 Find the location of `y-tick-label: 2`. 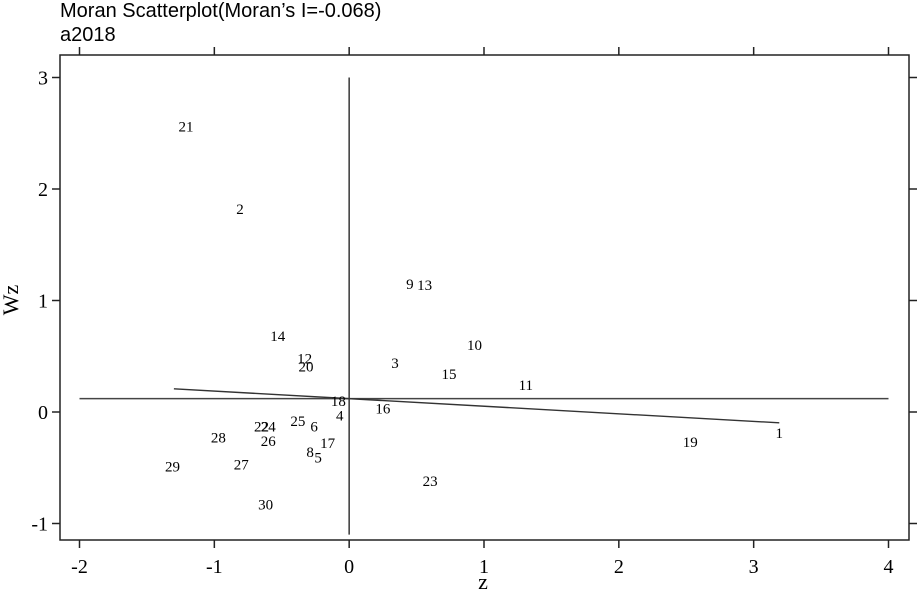

y-tick-label: 2 is located at coordinates (43, 190).